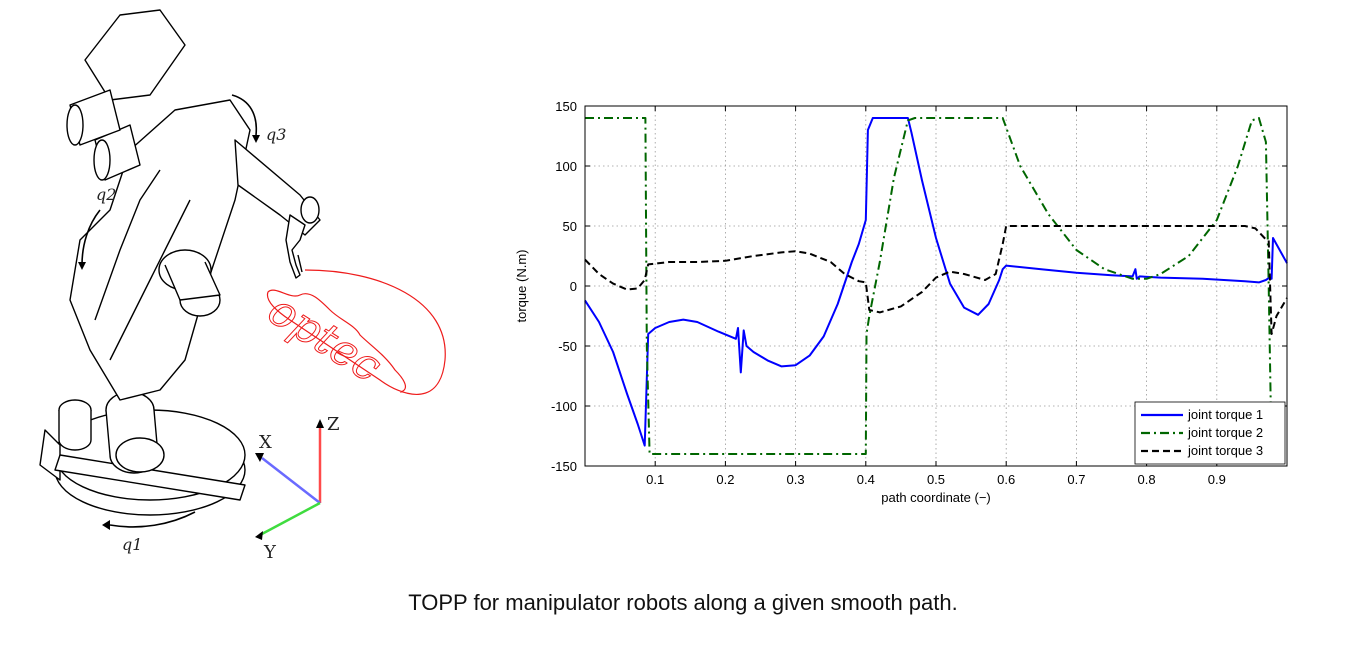 The height and width of the screenshot is (645, 1366). Describe the element at coordinates (259, 535) in the screenshot. I see `y-axis-arrowhead` at that location.